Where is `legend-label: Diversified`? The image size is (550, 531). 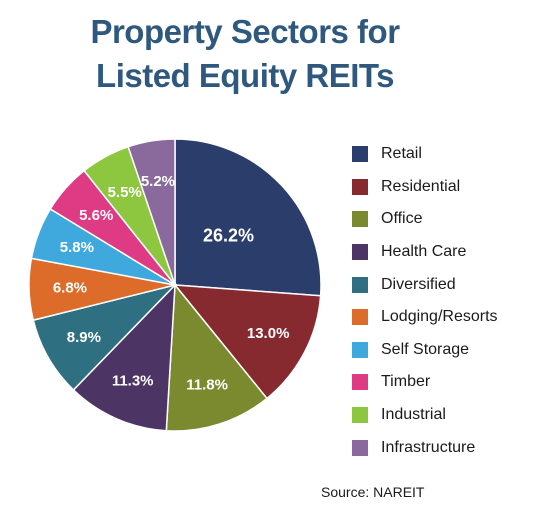 legend-label: Diversified is located at coordinates (418, 284).